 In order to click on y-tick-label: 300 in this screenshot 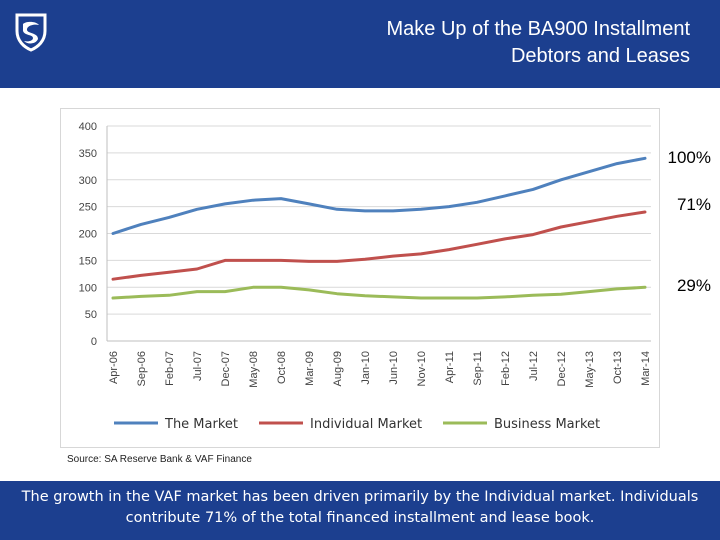, I will do `click(88, 181)`.